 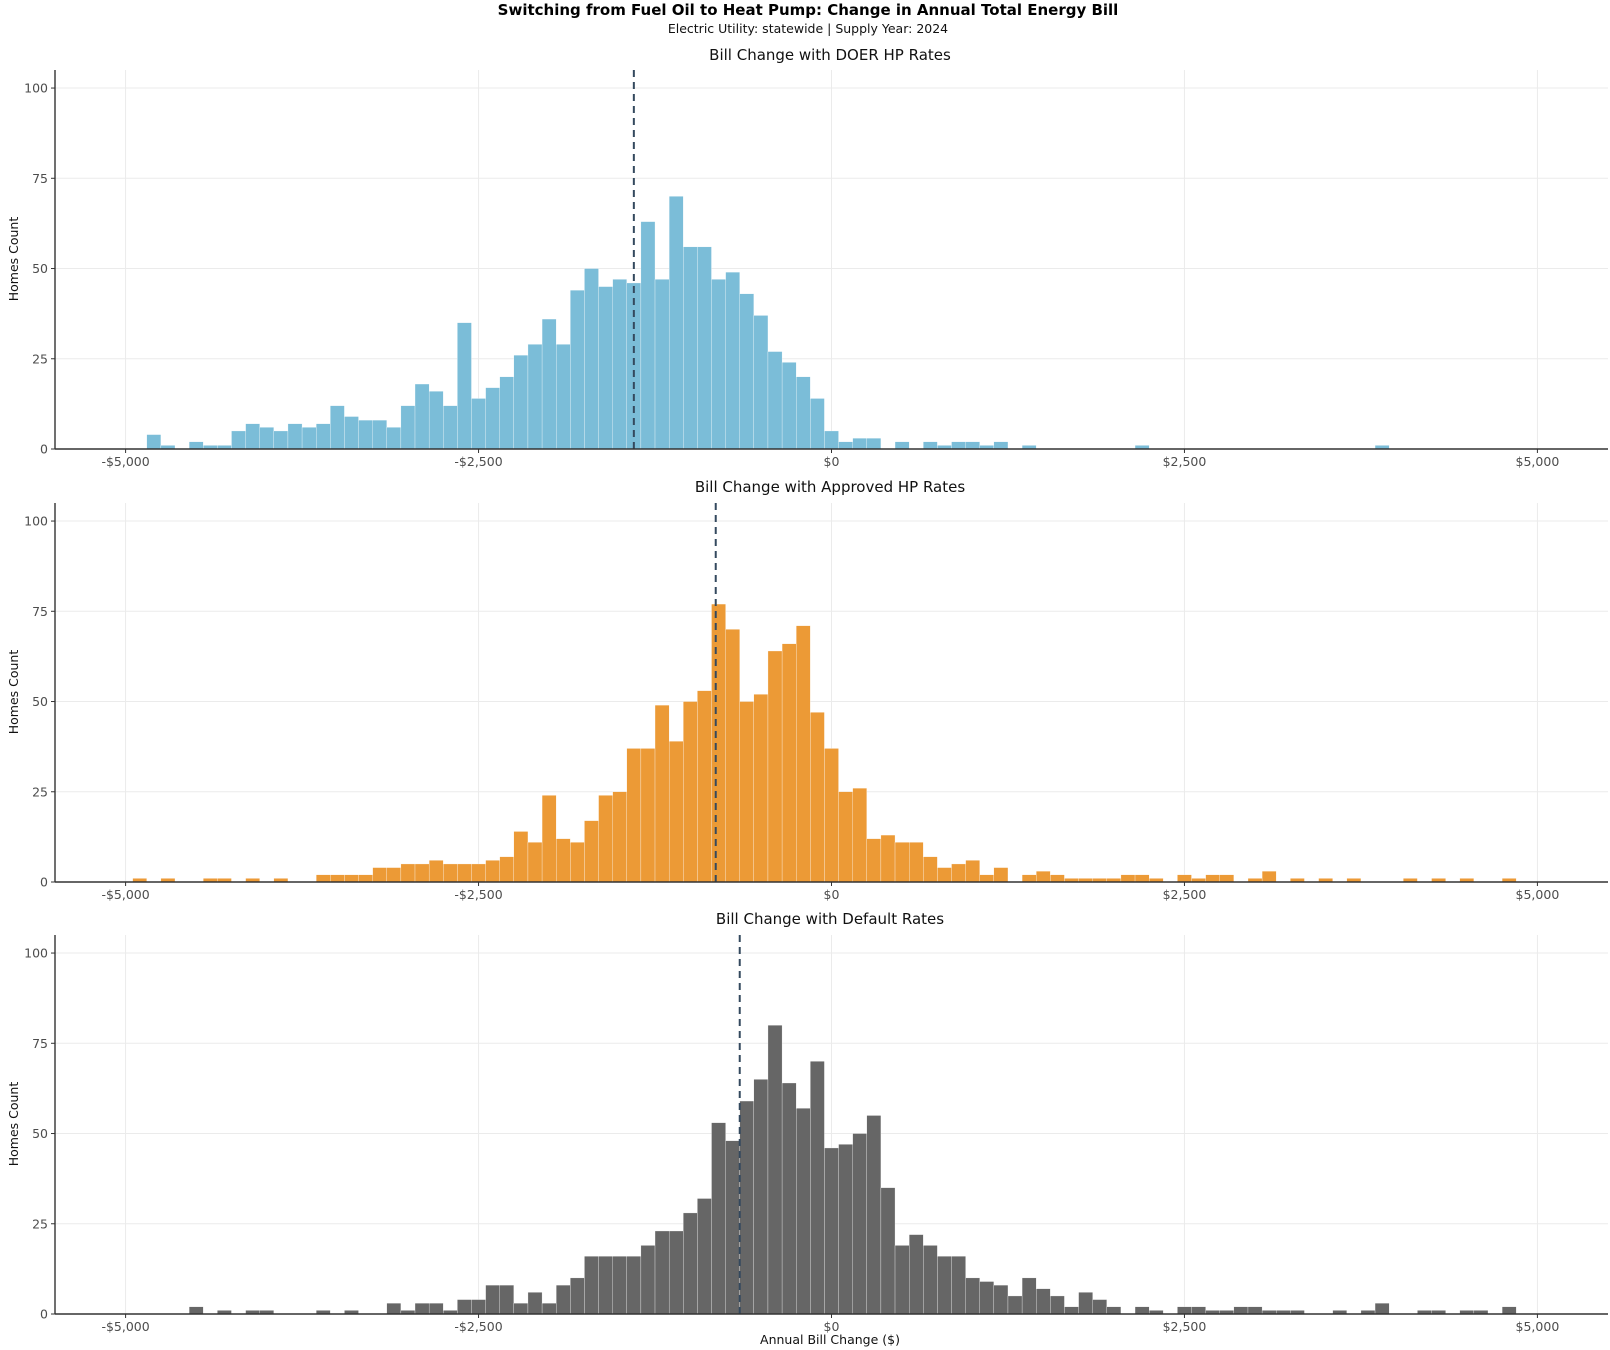 I want to click on y-tick-label: 50, so click(x=40, y=701).